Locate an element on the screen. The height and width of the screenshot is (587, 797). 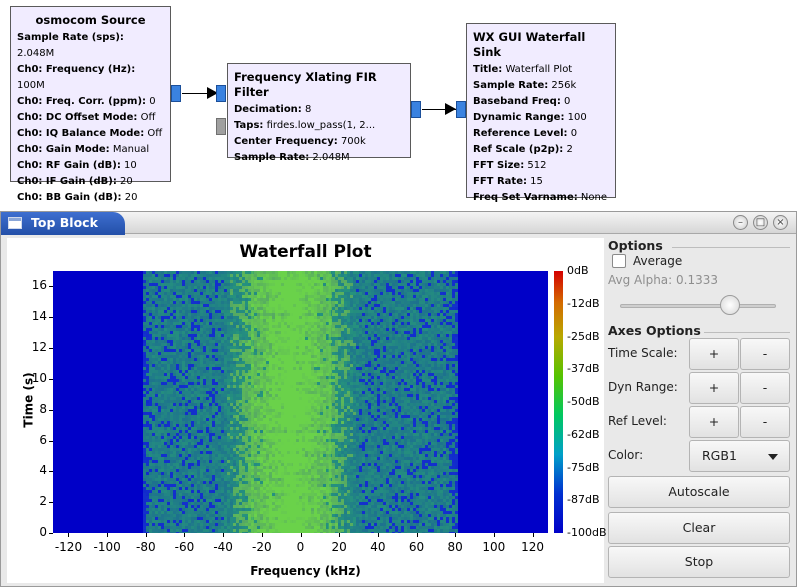
colorbar-tick-label: -50dB is located at coordinates (583, 401).